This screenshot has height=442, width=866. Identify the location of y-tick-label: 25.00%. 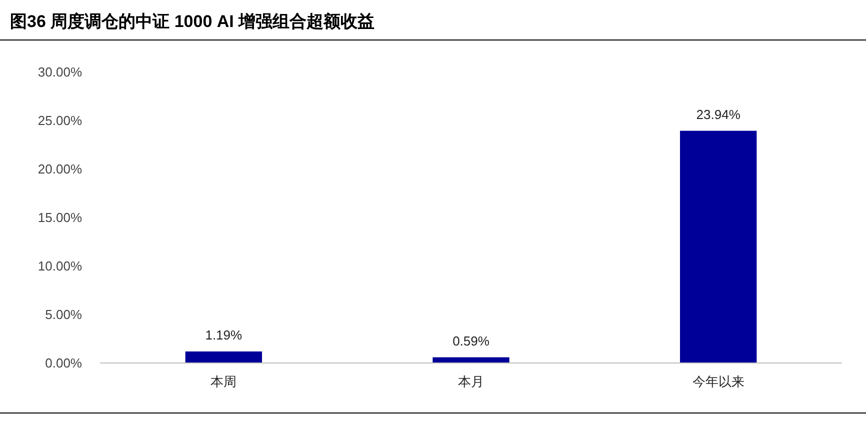
(60, 120).